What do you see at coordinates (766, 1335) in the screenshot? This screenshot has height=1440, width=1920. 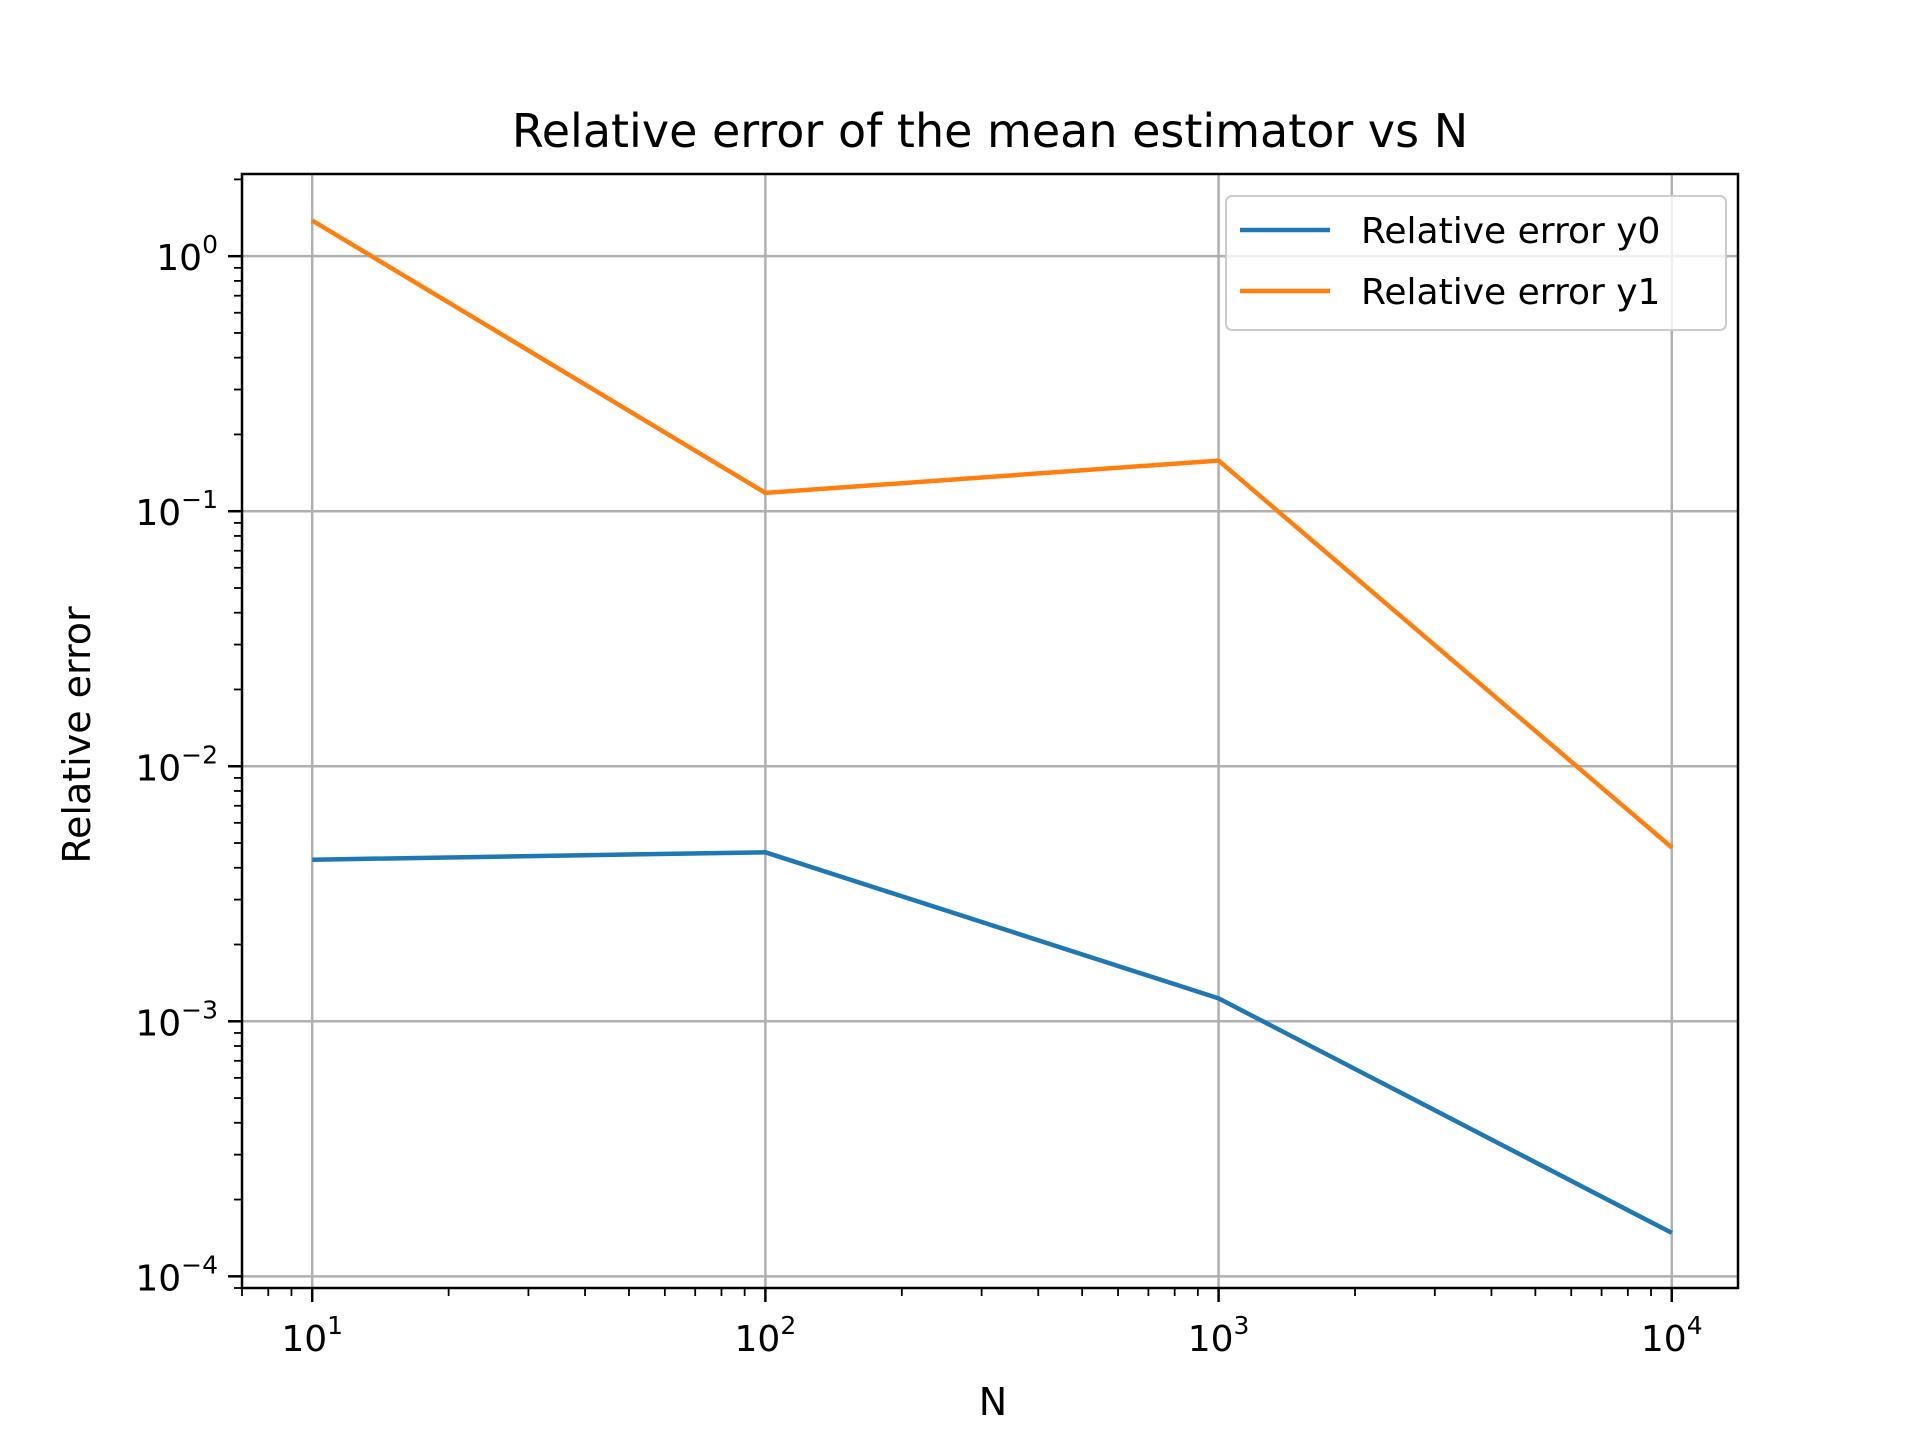 I see `x-tick-label-1: 10²` at bounding box center [766, 1335].